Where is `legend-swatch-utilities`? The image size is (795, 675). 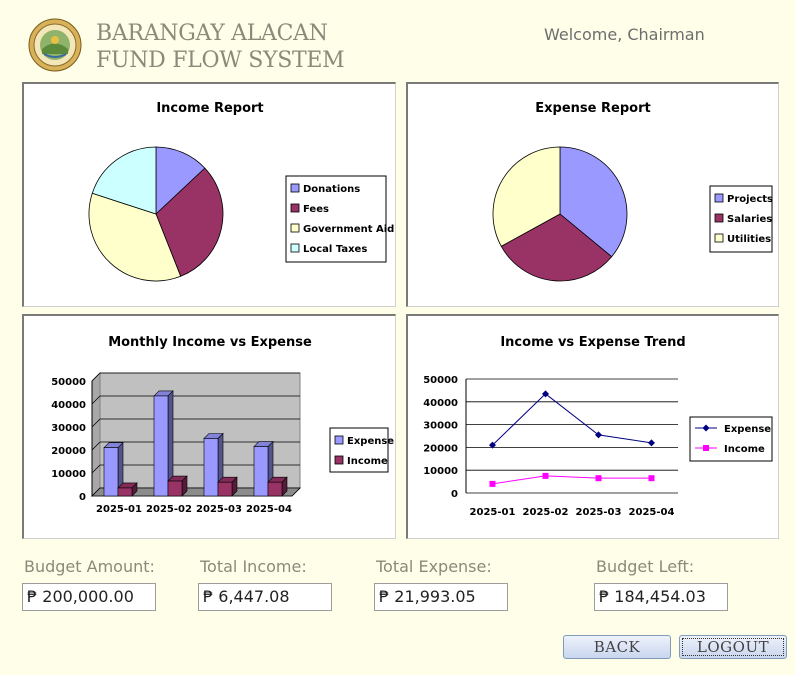
legend-swatch-utilities is located at coordinates (719, 238).